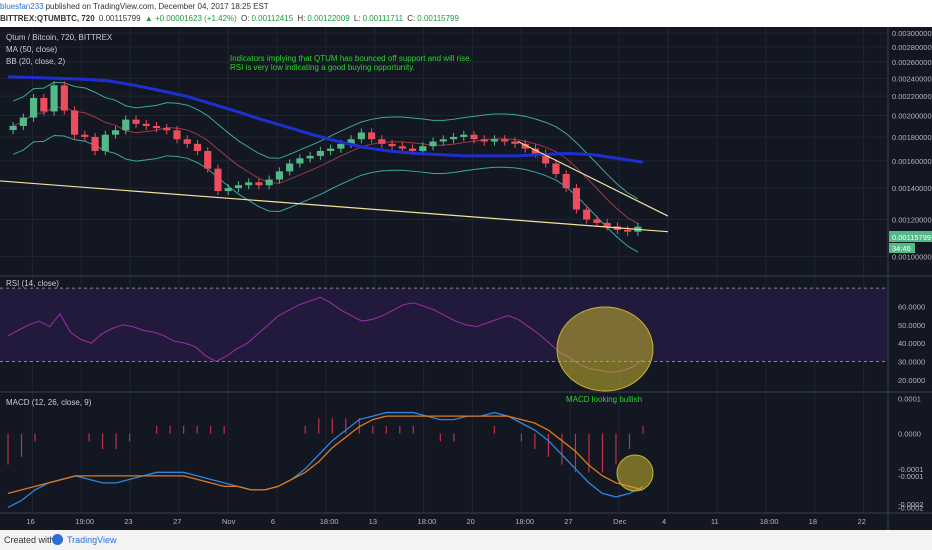  Describe the element at coordinates (715, 521) in the screenshot. I see `time-tick-label: 11` at that location.